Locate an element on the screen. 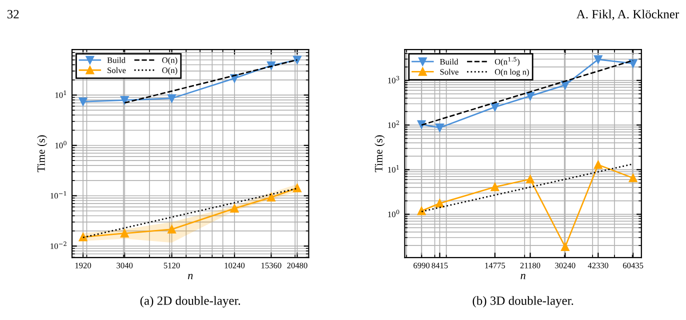  x-tick-label: 20480 is located at coordinates (297, 265).